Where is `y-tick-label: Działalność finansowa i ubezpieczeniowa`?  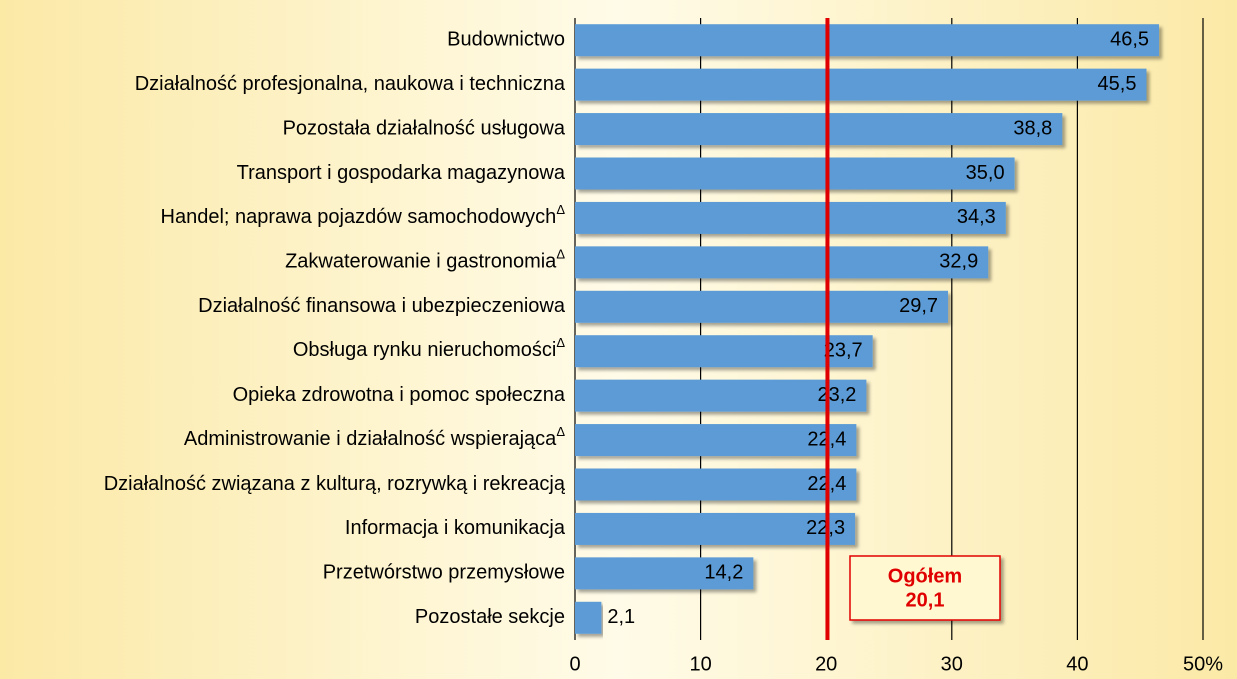 y-tick-label: Działalność finansowa i ubezpieczeniowa is located at coordinates (382, 306).